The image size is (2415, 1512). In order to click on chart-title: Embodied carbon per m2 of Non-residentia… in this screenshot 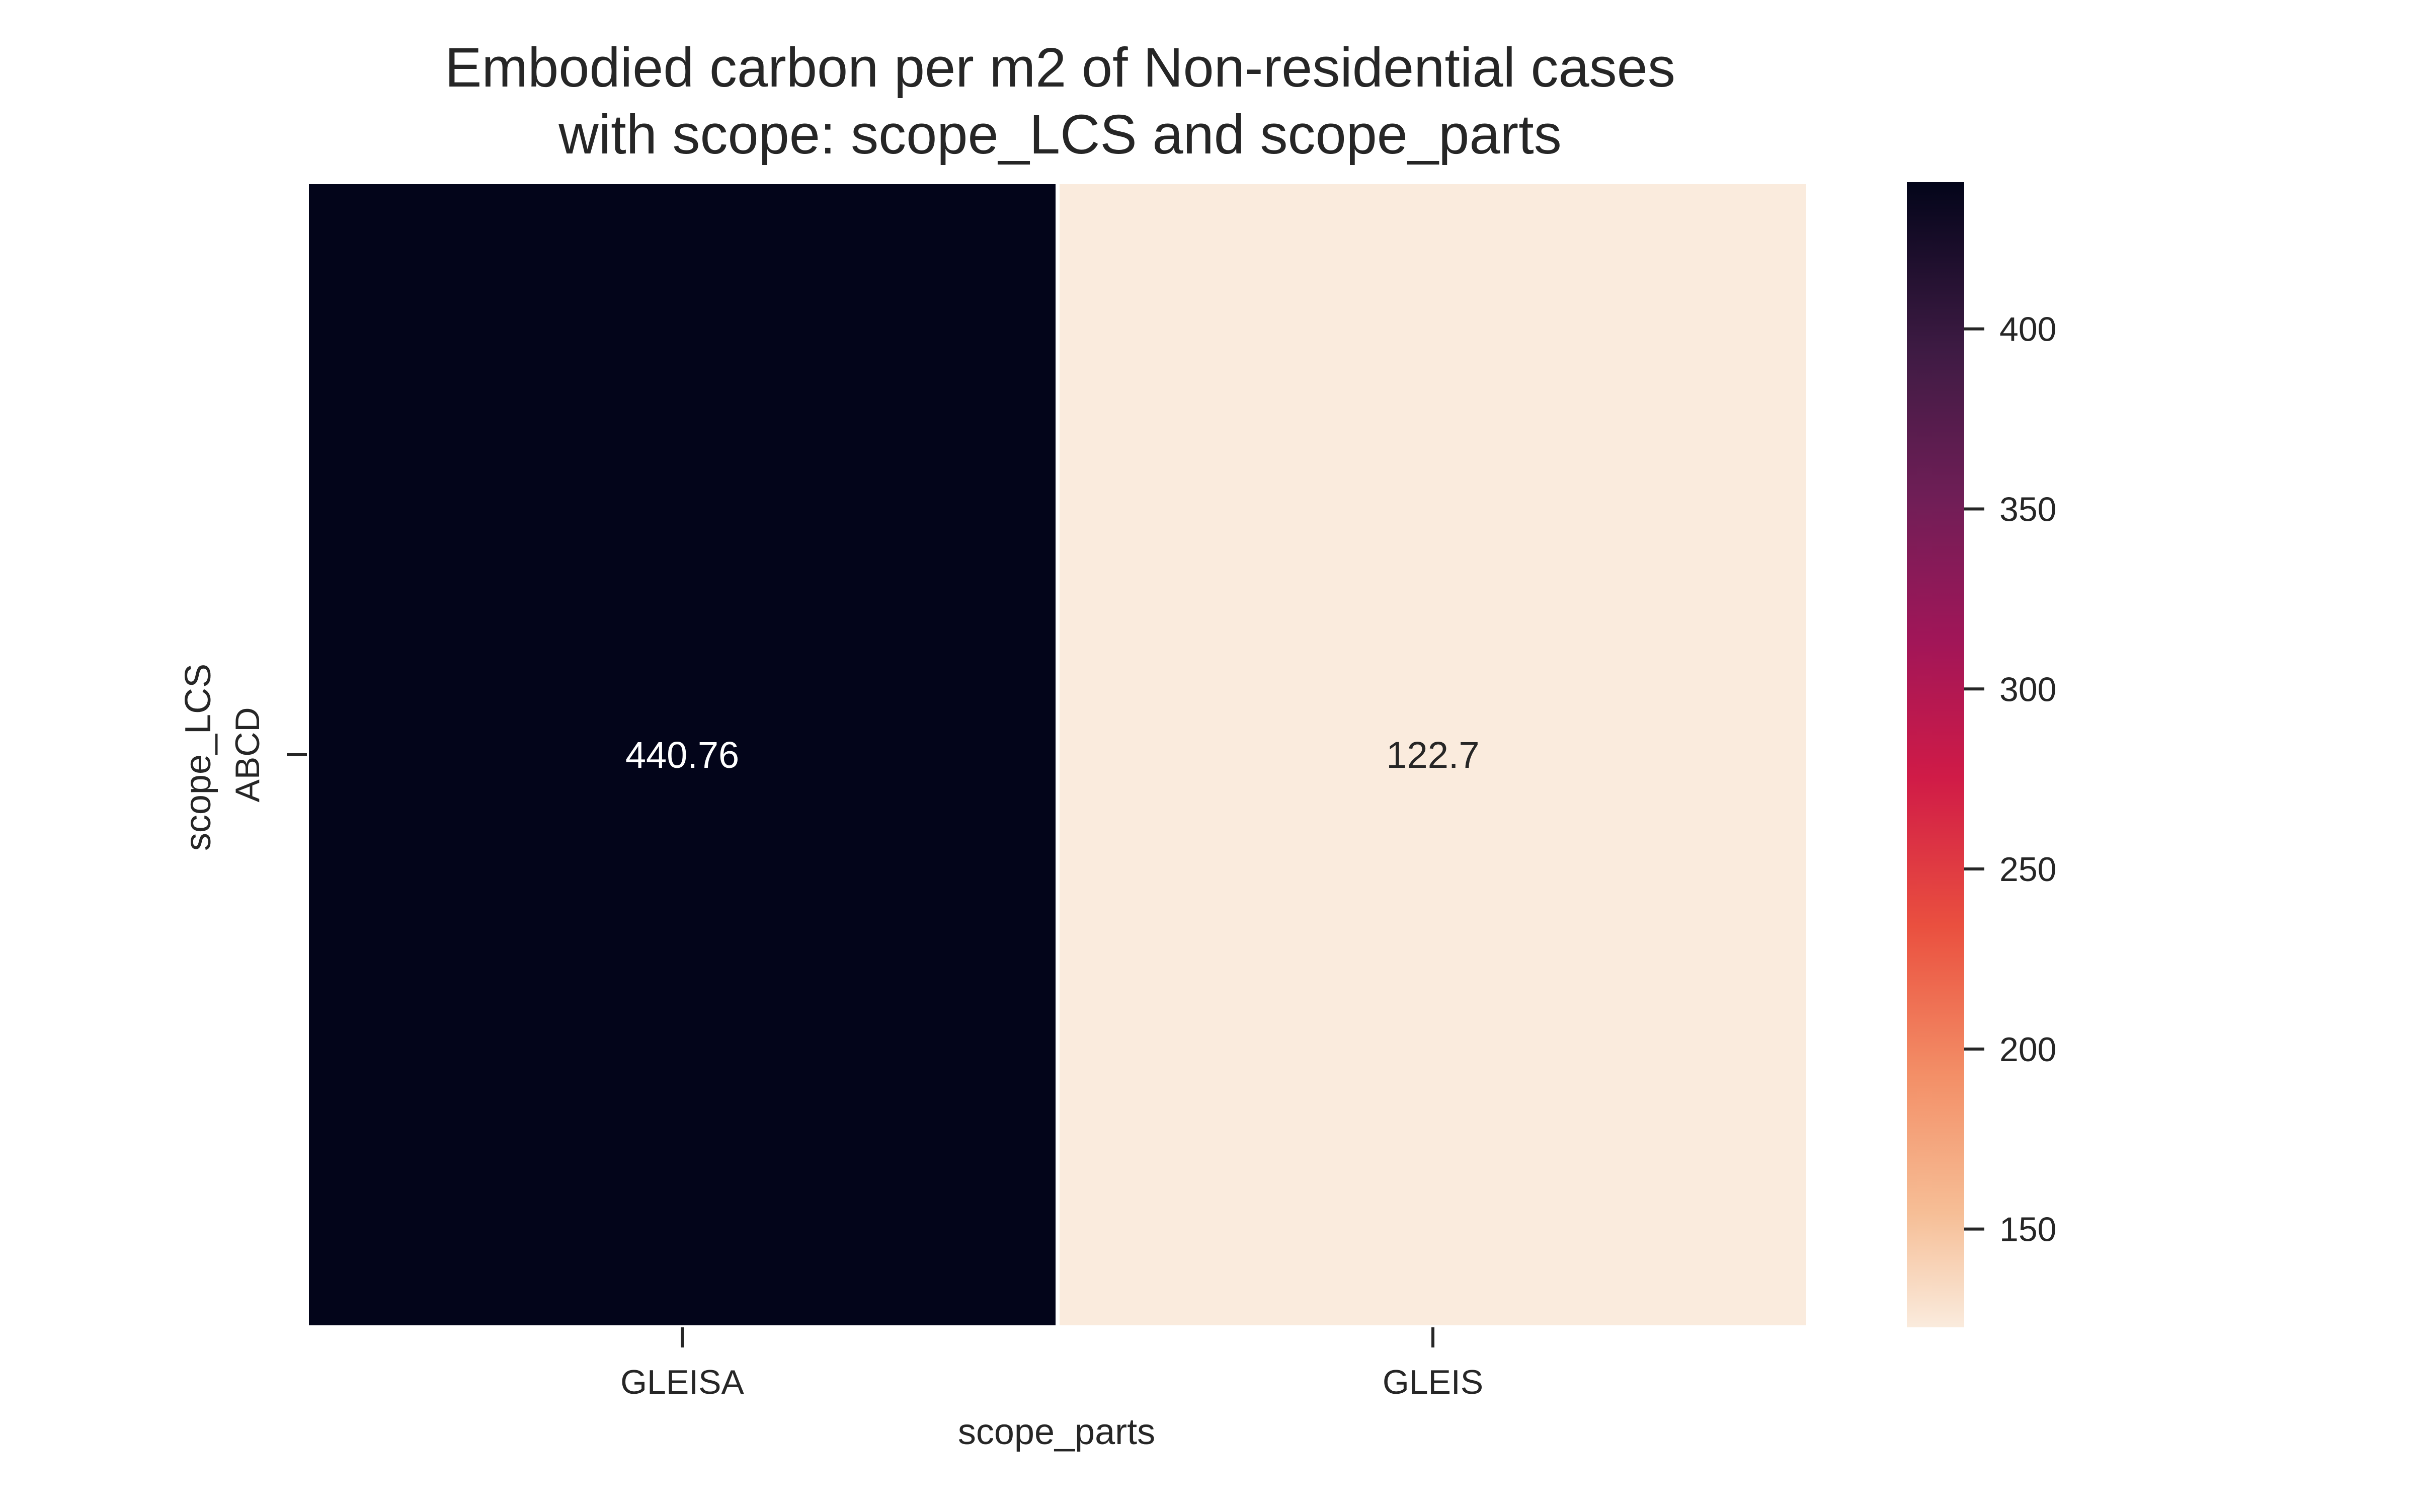, I will do `click(1060, 68)`.